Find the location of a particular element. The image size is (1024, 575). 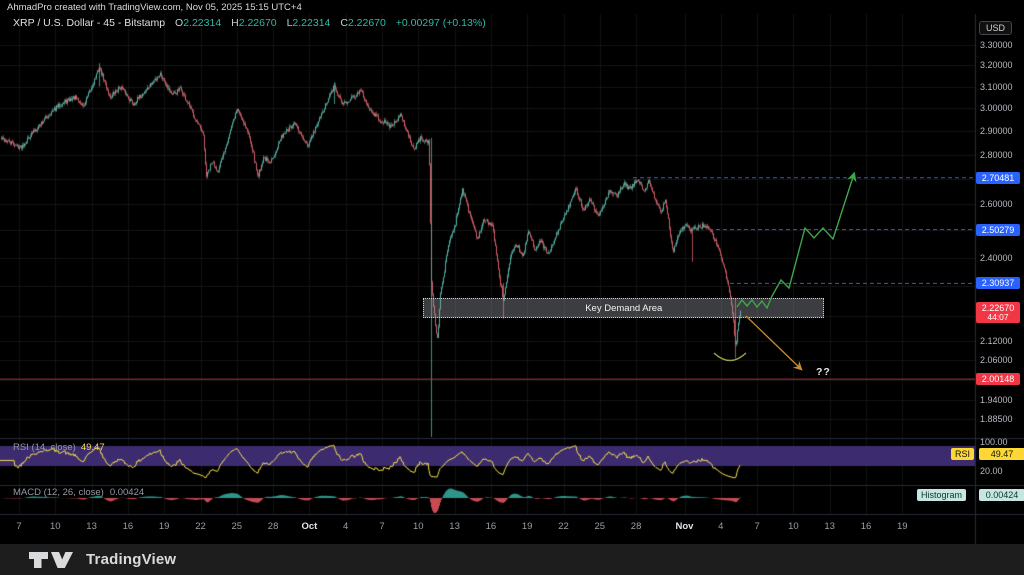

rsi-scale-top: 100.00 is located at coordinates (994, 442).